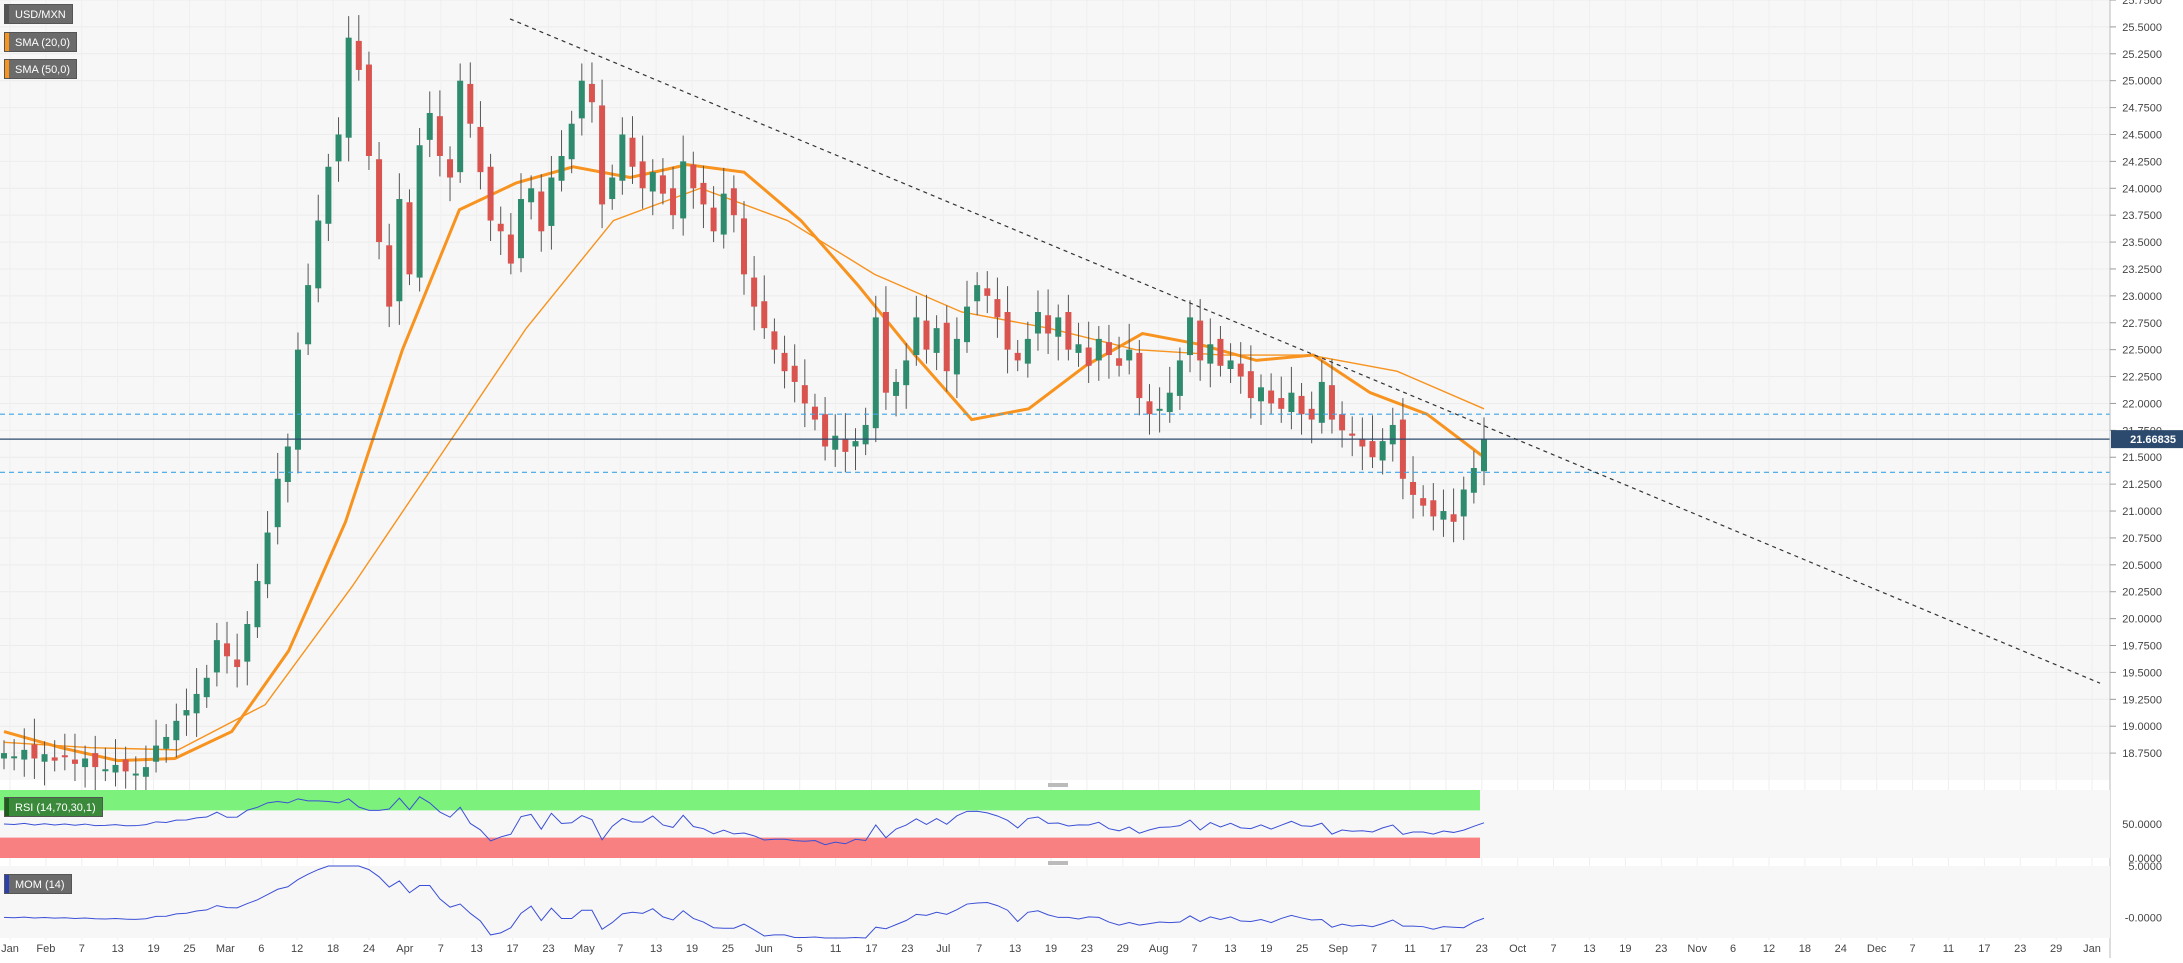 The width and height of the screenshot is (2183, 963). I want to click on time-tick-label: 24, so click(369, 949).